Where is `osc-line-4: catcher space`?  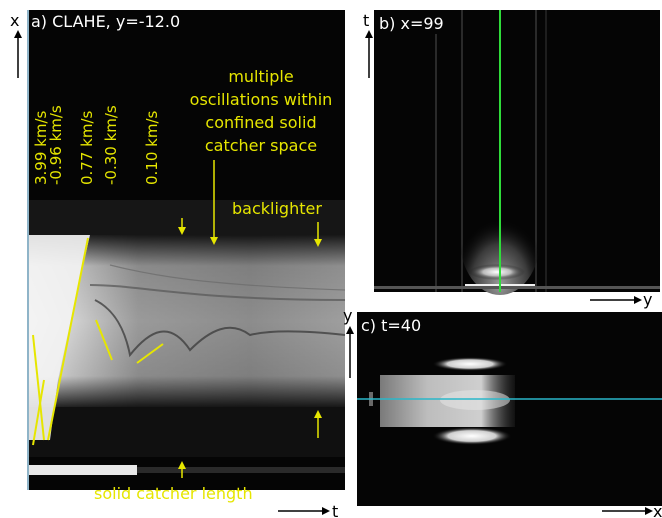
osc-line-4: catcher space is located at coordinates (261, 145).